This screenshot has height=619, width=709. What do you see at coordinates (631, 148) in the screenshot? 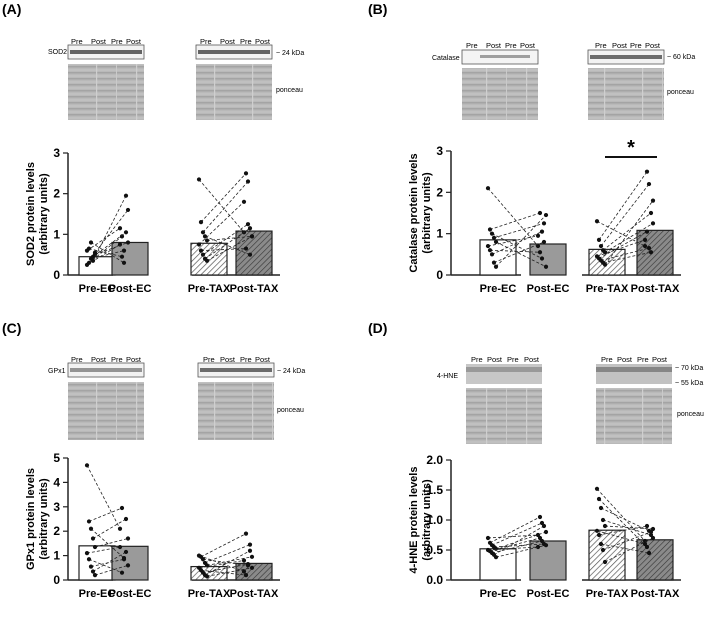
I see `significance-star: *` at bounding box center [631, 148].